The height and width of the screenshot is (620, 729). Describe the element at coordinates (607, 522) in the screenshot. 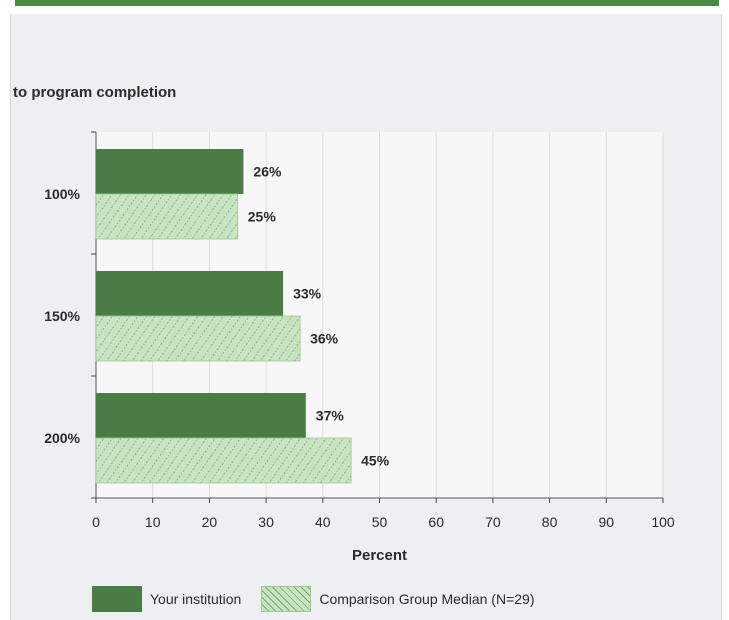

I see `x-tick-label: 90` at that location.